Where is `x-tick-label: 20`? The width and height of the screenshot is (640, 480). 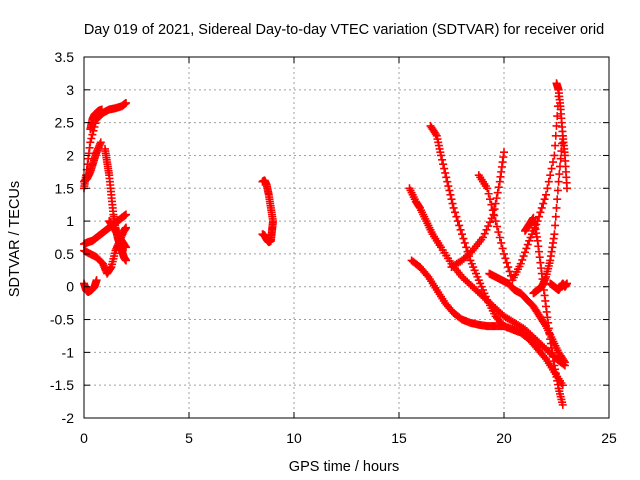
x-tick-label: 20 is located at coordinates (504, 438).